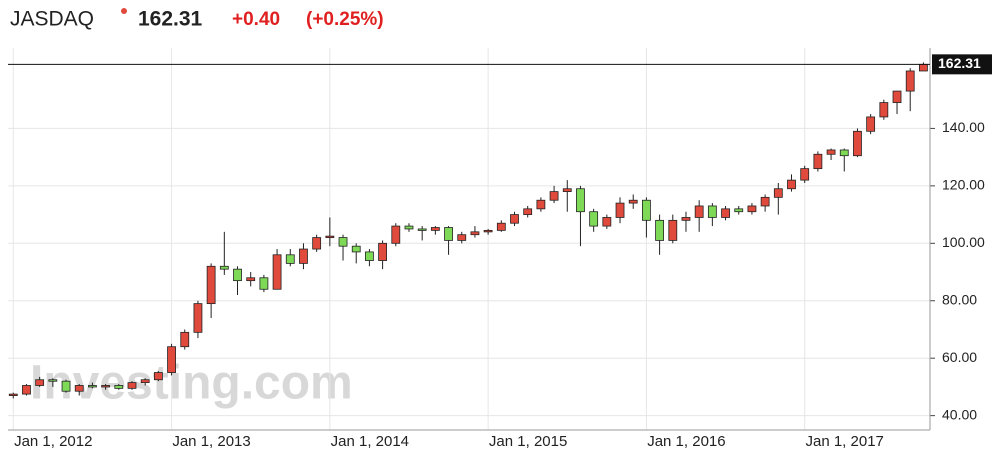  What do you see at coordinates (52, 19) in the screenshot?
I see `symbol: JASDAQ` at bounding box center [52, 19].